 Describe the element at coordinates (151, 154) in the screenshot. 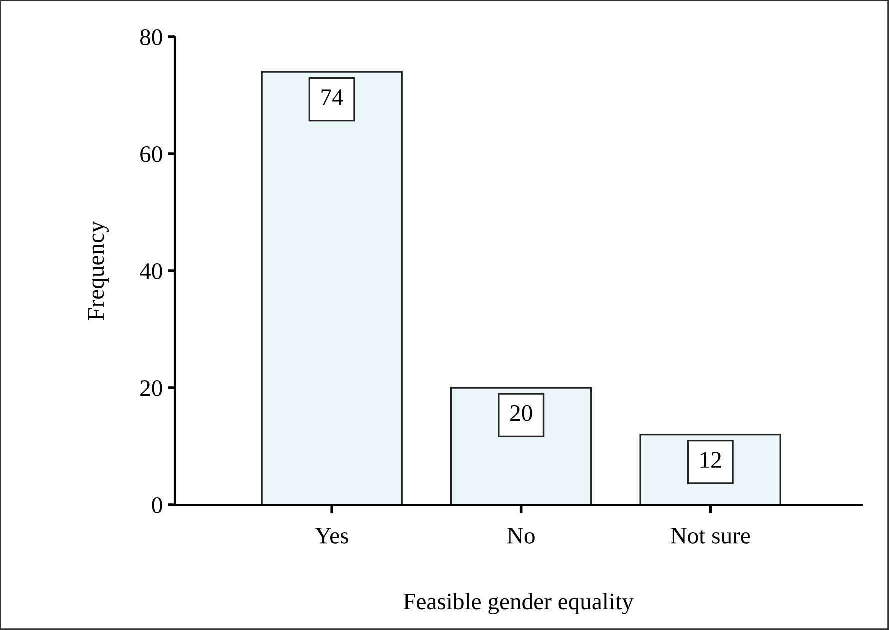

I see `y-tick-label: 60` at that location.